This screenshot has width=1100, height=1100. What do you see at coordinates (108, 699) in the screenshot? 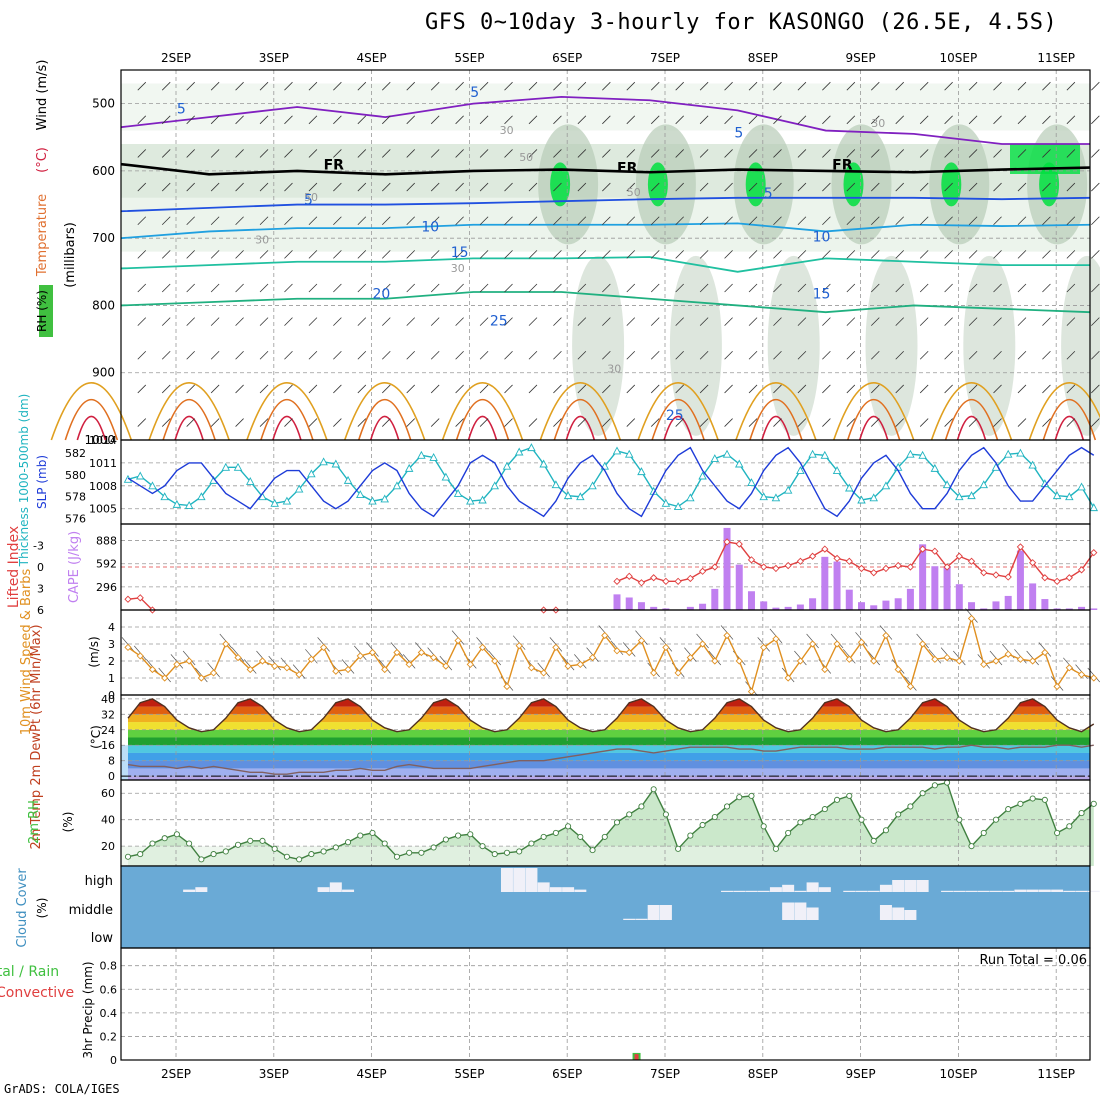
I see `temp-tick-label: 40` at bounding box center [108, 699].